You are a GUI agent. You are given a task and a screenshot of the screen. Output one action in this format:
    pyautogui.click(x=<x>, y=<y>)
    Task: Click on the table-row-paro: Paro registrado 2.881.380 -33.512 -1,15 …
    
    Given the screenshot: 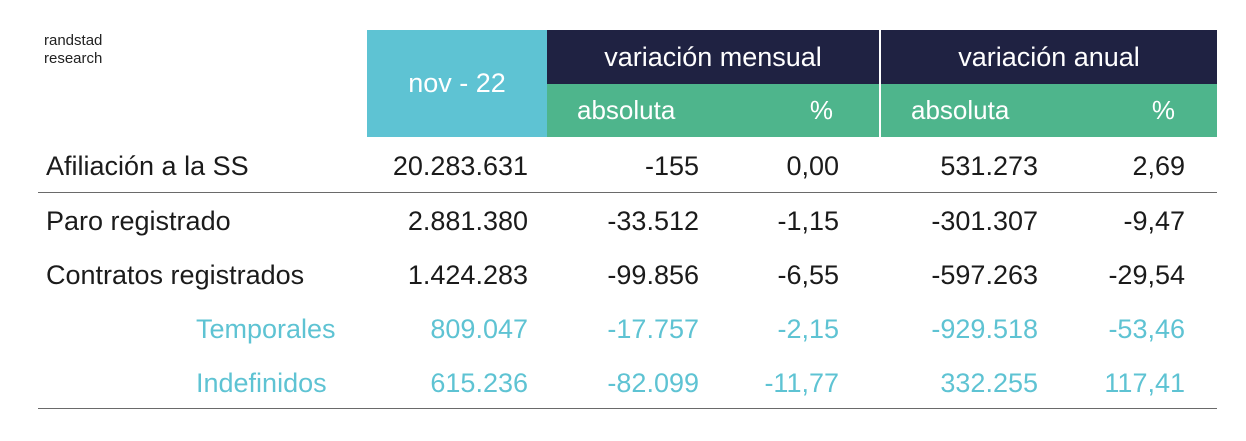 What is the action you would take?
    pyautogui.click(x=627, y=221)
    